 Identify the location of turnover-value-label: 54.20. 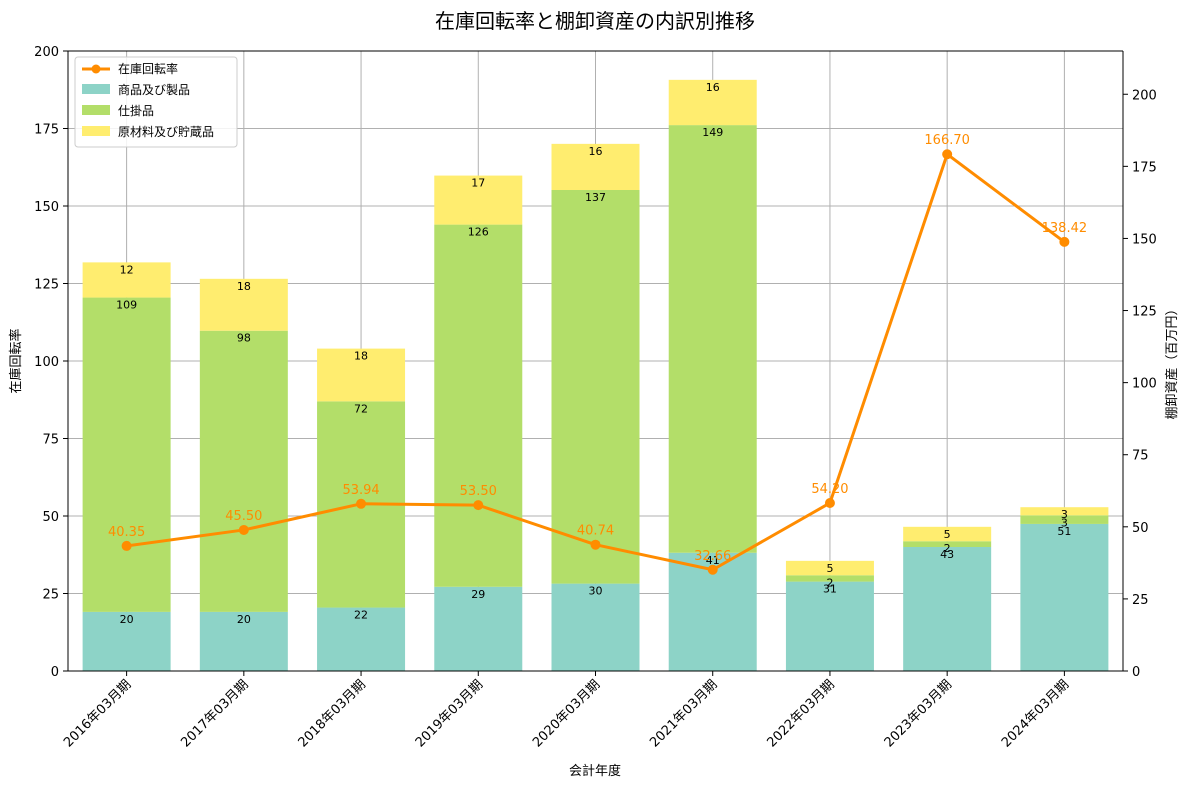
(829, 489).